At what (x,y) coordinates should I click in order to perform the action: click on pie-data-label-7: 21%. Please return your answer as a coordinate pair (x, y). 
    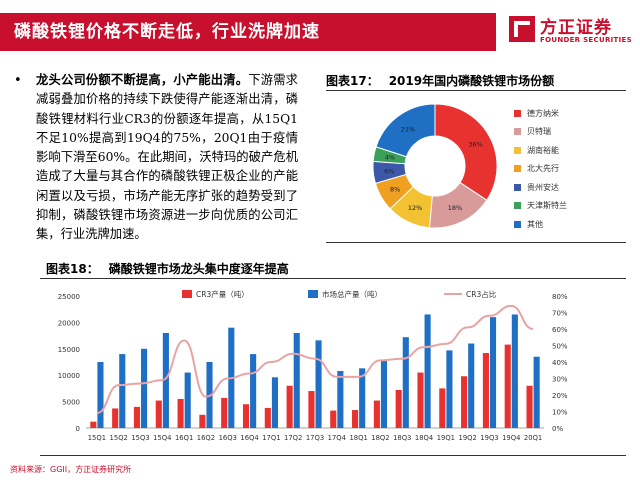
    Looking at the image, I should click on (408, 129).